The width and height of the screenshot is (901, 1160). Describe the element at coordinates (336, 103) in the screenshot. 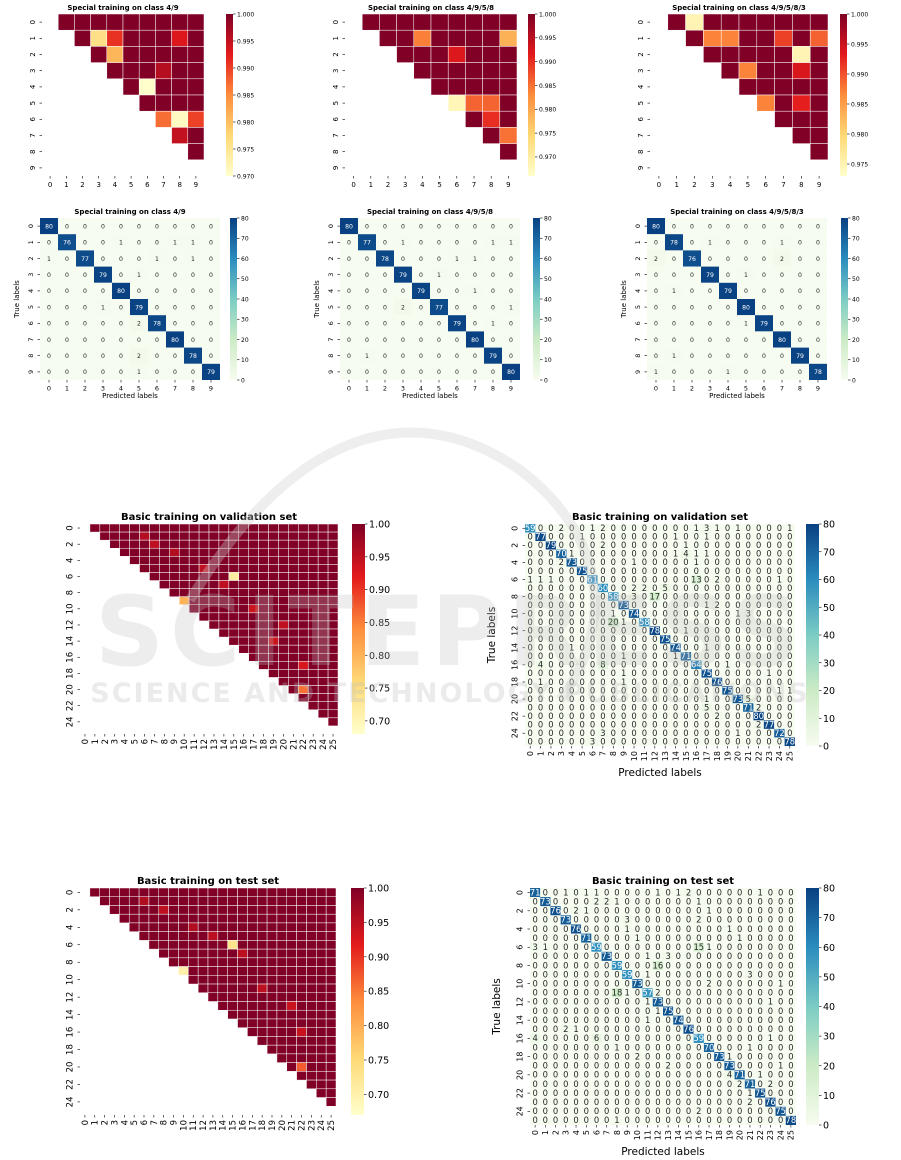

I see `y-tick-label: 5` at that location.